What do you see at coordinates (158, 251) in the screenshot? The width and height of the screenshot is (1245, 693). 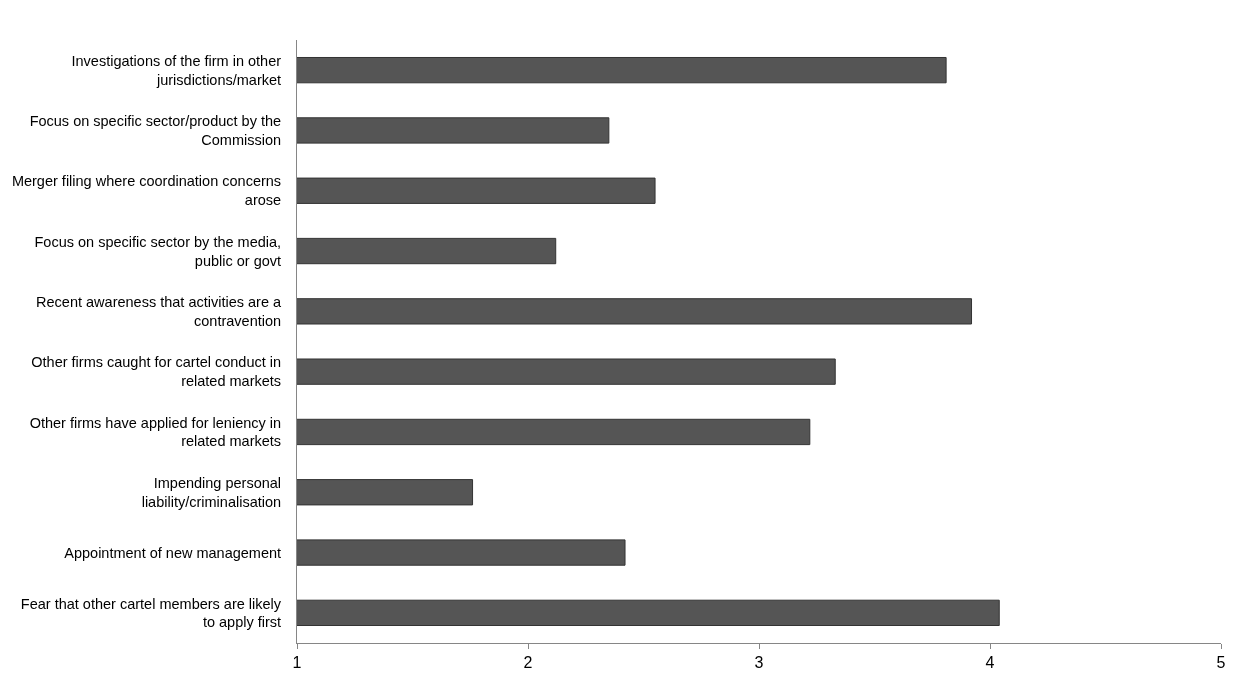 I see `y-tick-label: Focus on specific sector by the media, public or govt` at bounding box center [158, 251].